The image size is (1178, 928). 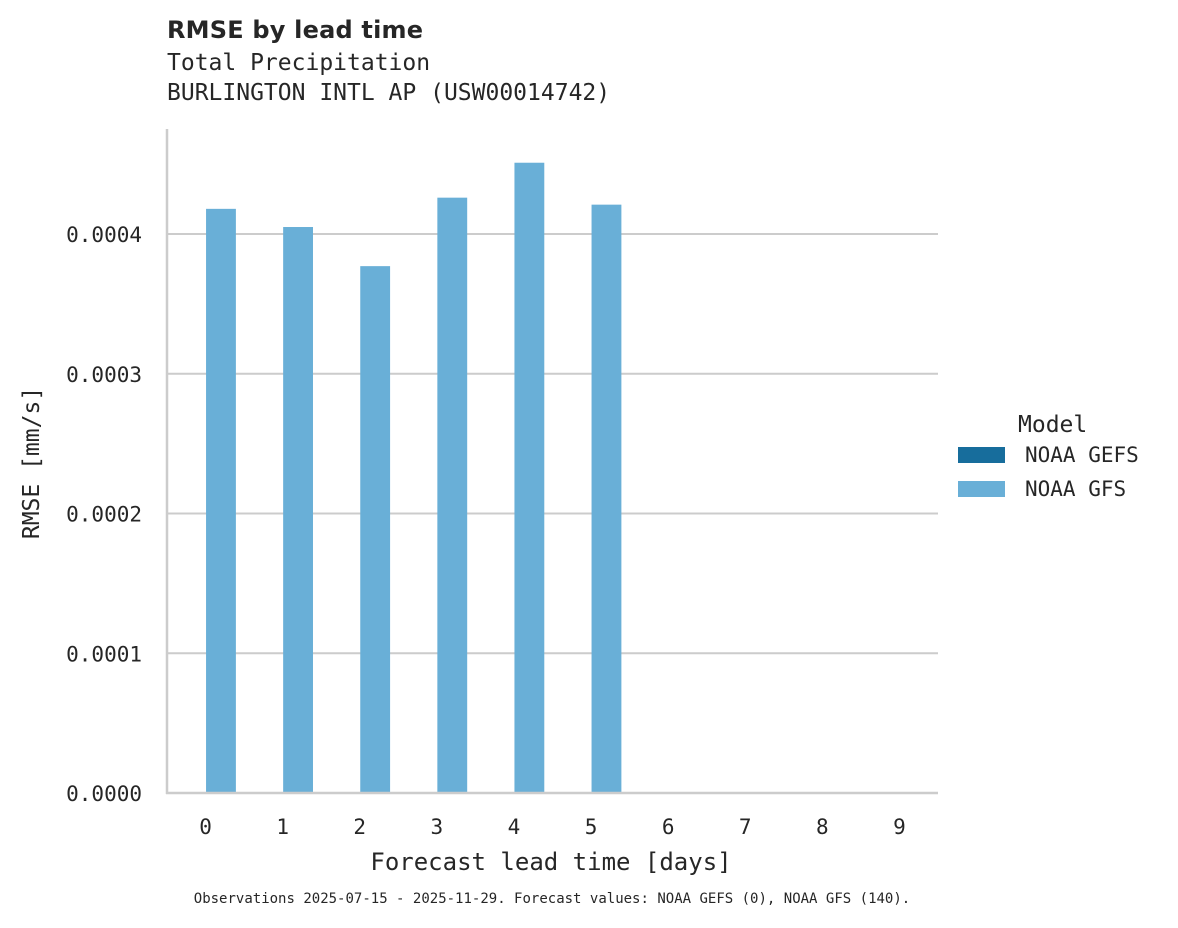 I want to click on x-tick-label: 2, so click(x=359, y=827).